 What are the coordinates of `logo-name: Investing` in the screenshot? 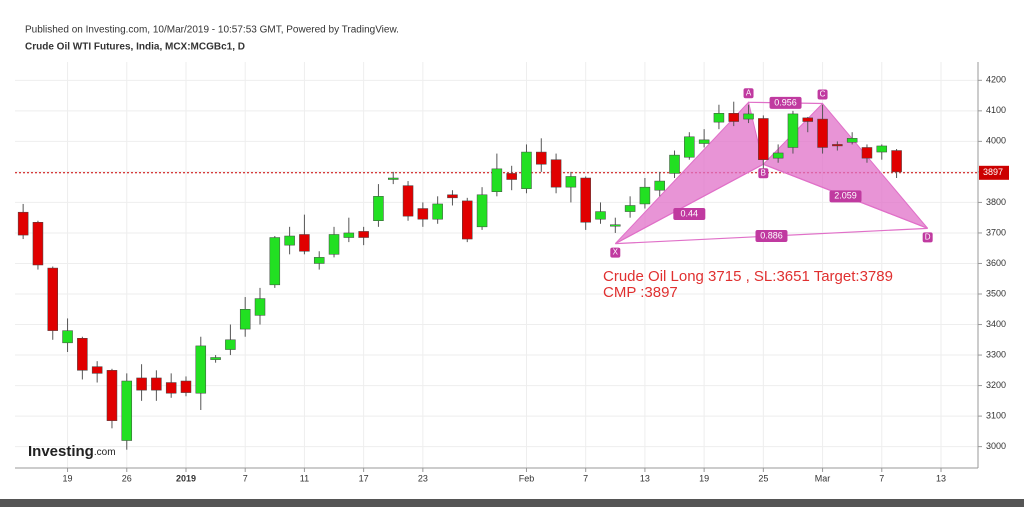 It's located at (61, 451).